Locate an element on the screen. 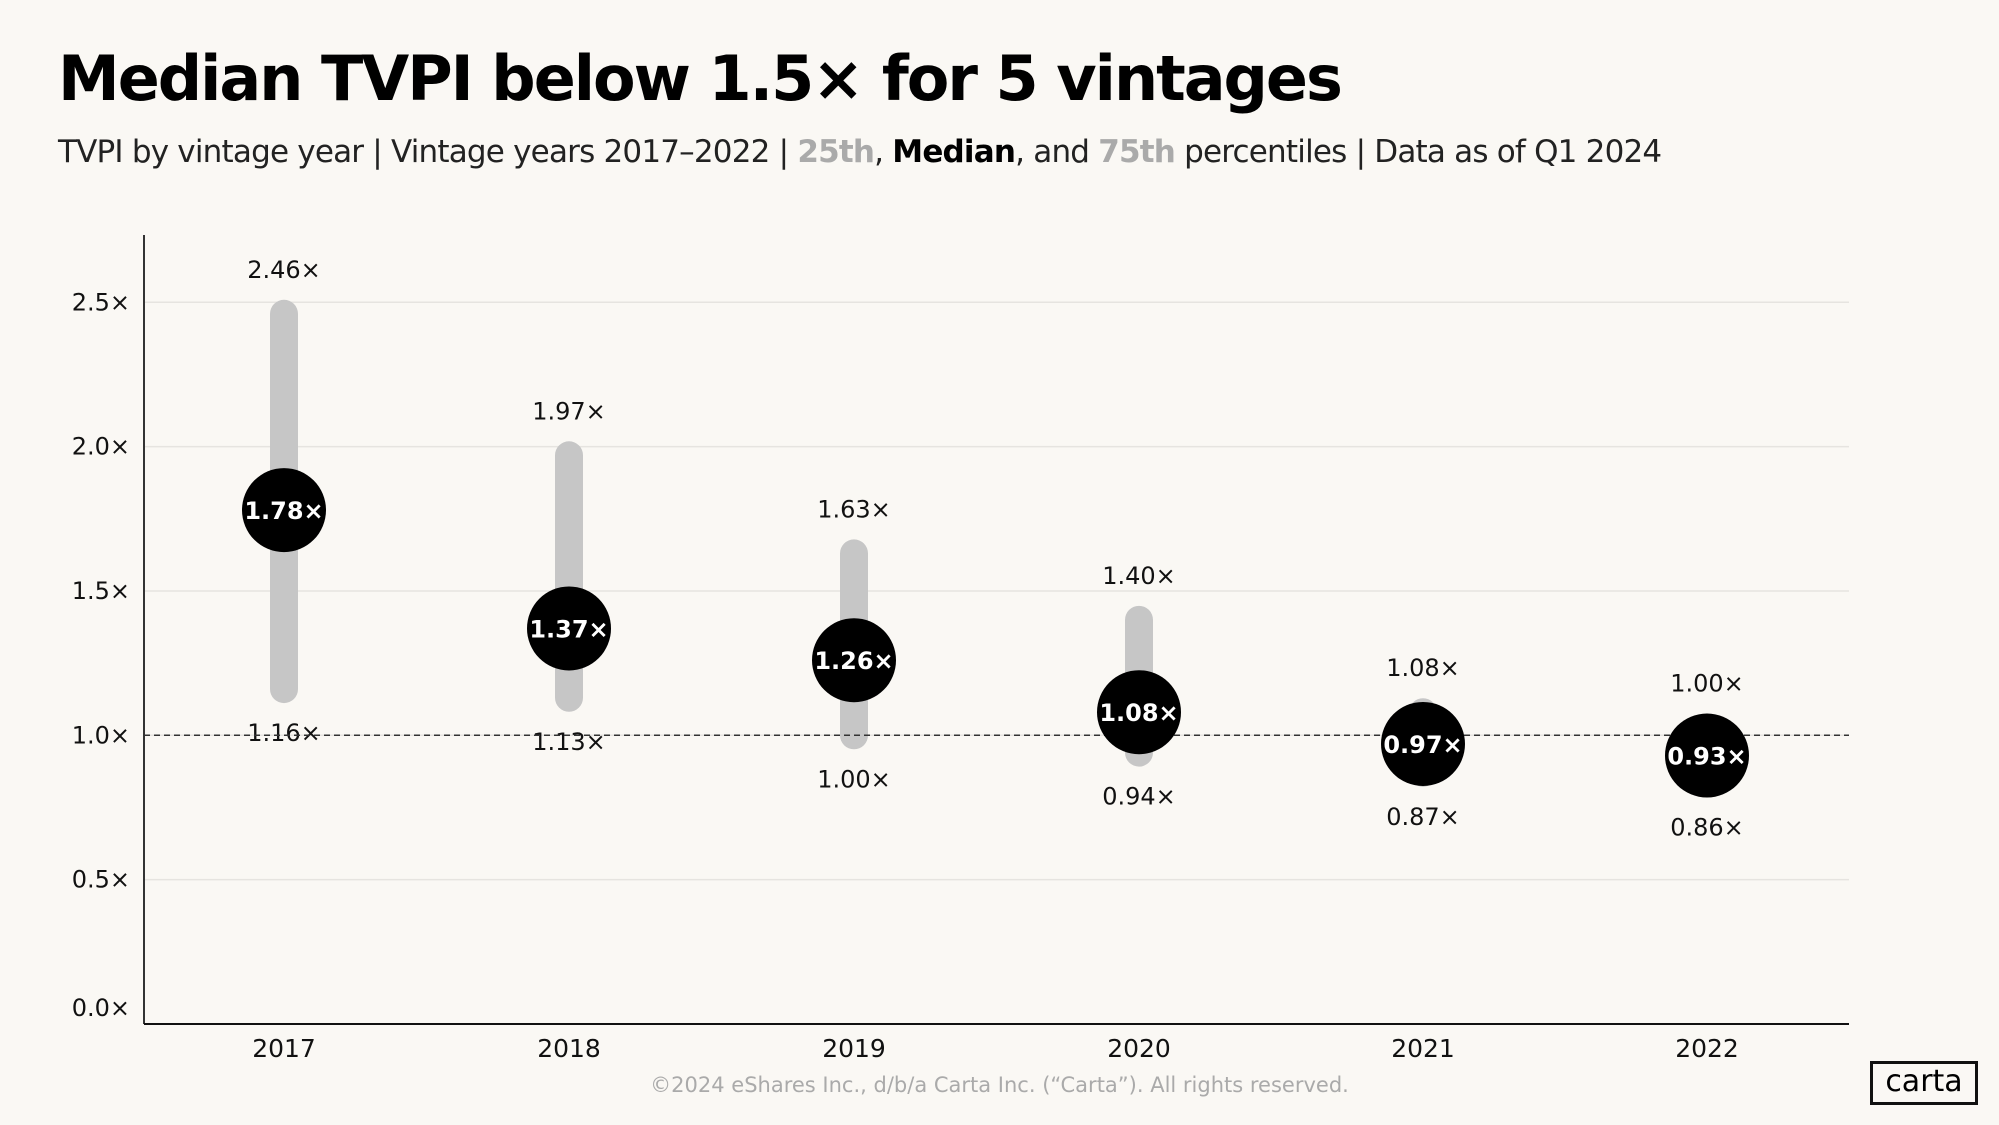  p25-label: 1.16× is located at coordinates (284, 733).